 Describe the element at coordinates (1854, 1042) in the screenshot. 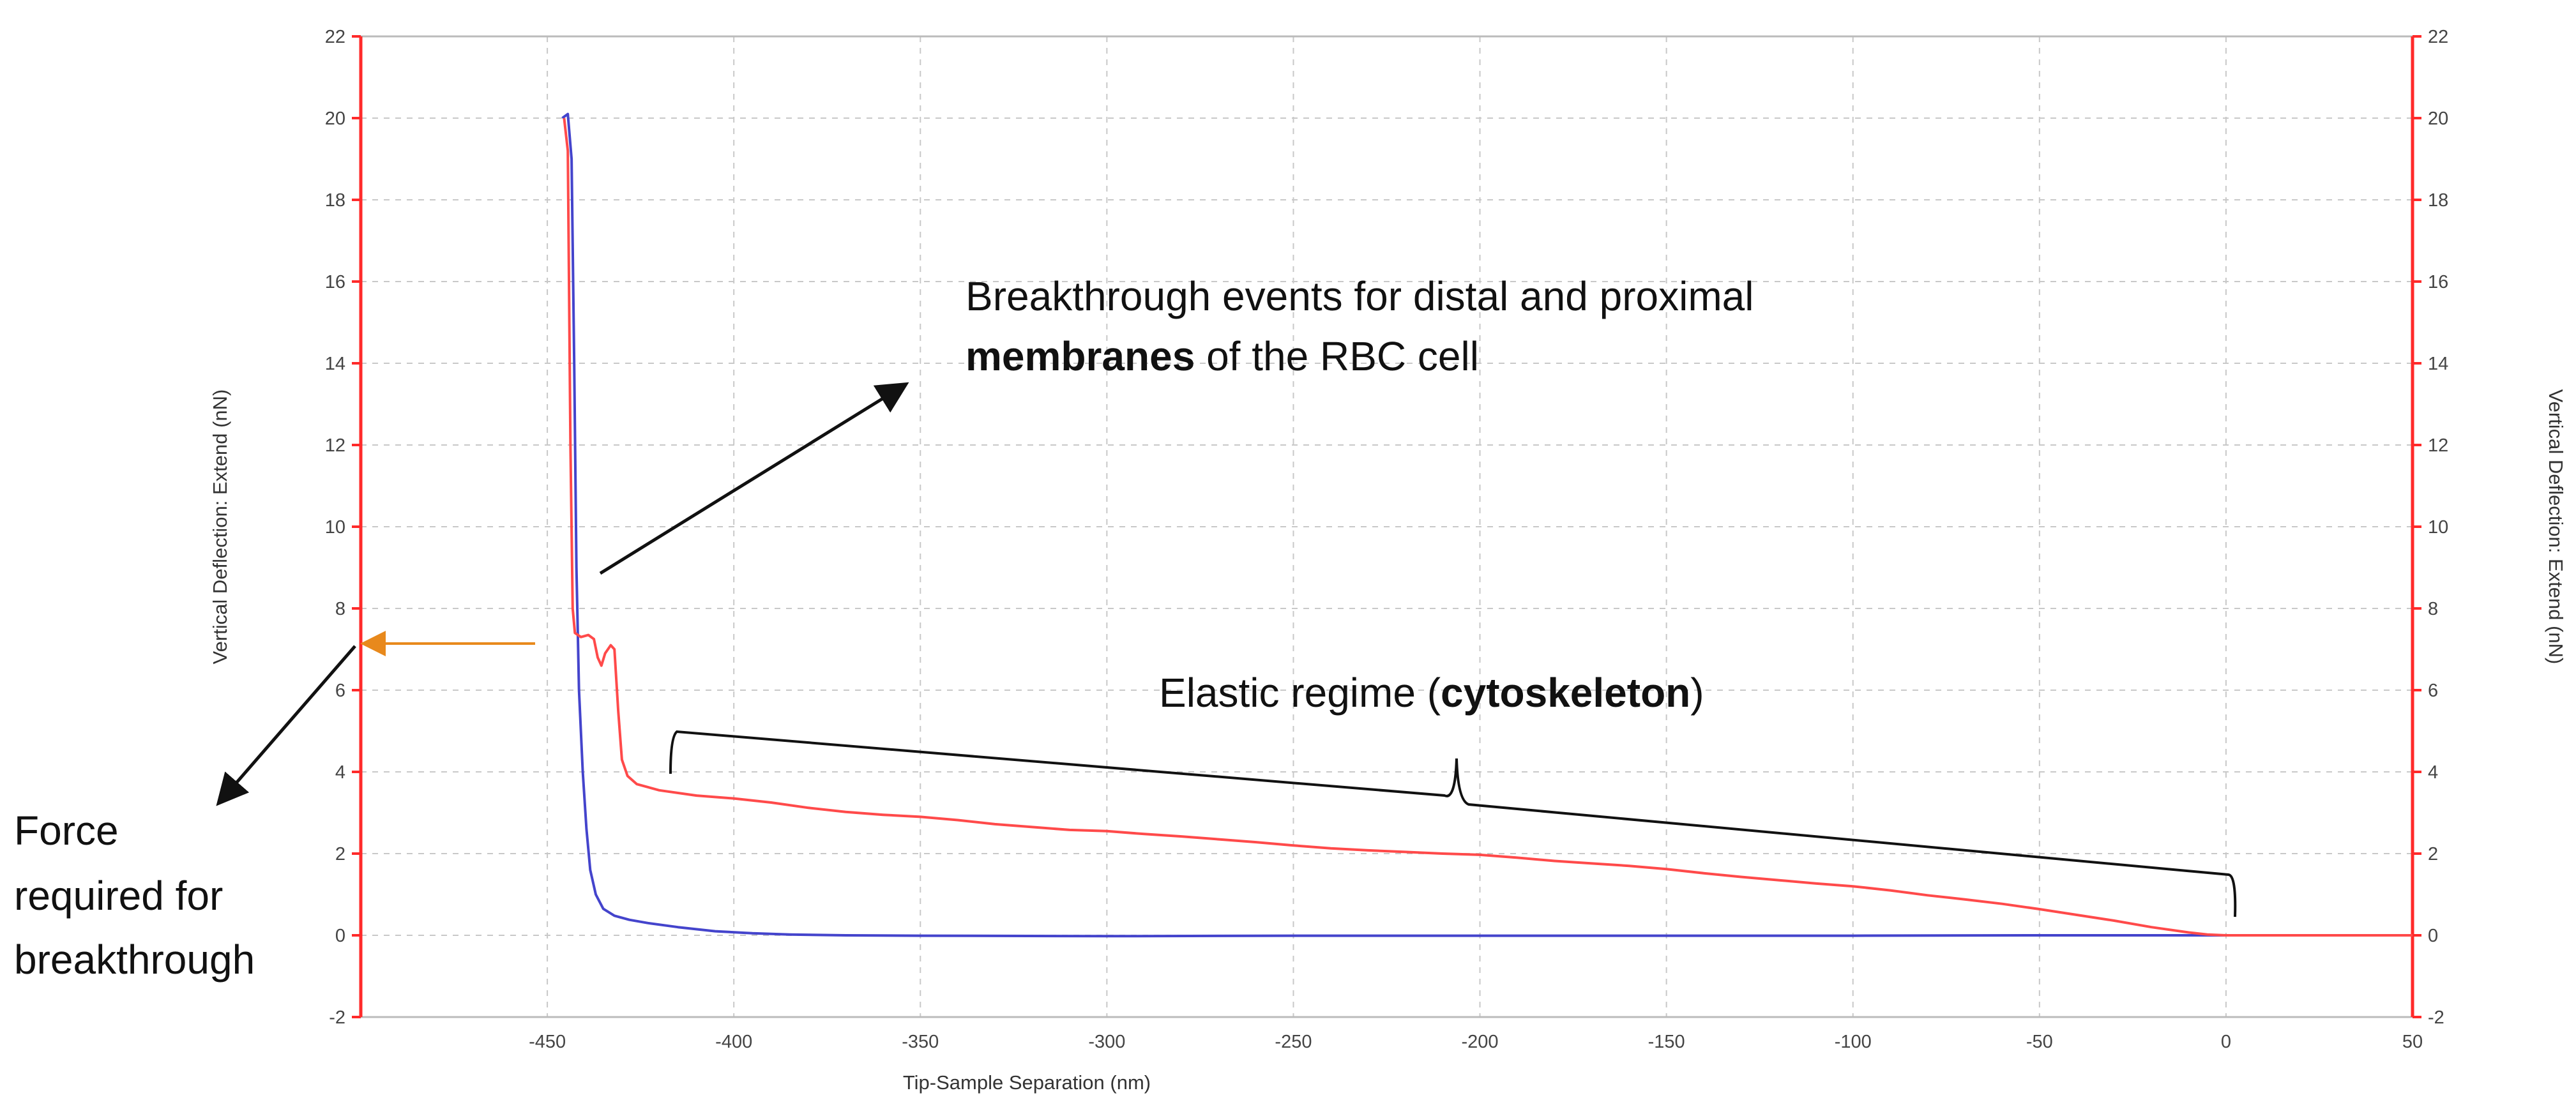

I see `x-tick--100: -100` at that location.